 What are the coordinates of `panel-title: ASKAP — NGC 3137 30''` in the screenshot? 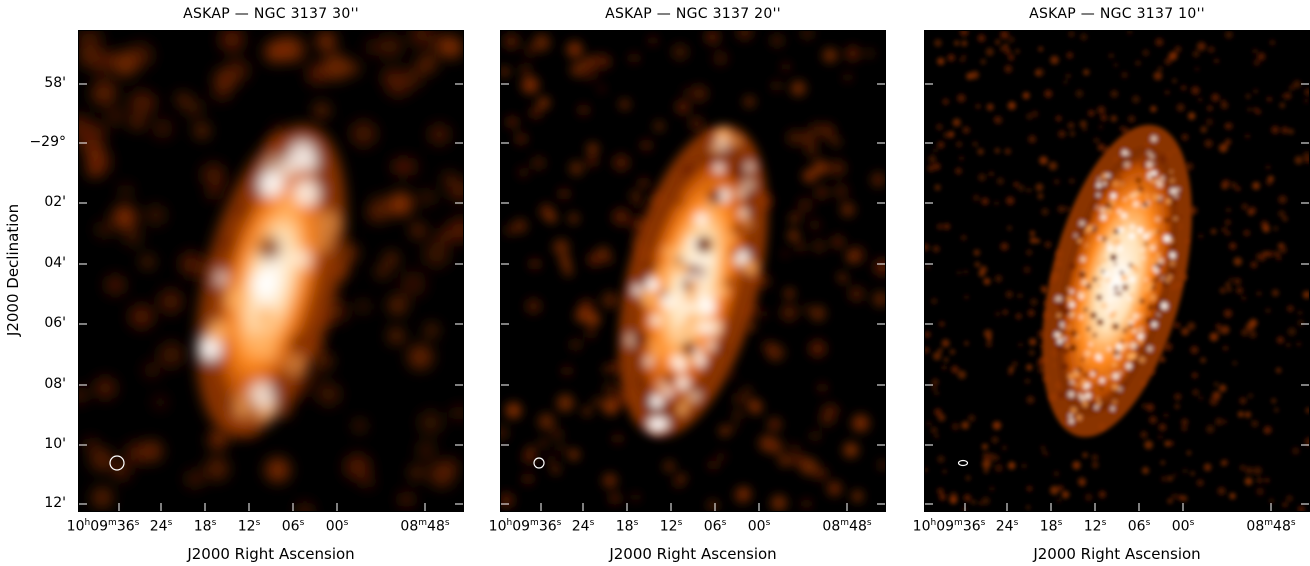 It's located at (271, 14).